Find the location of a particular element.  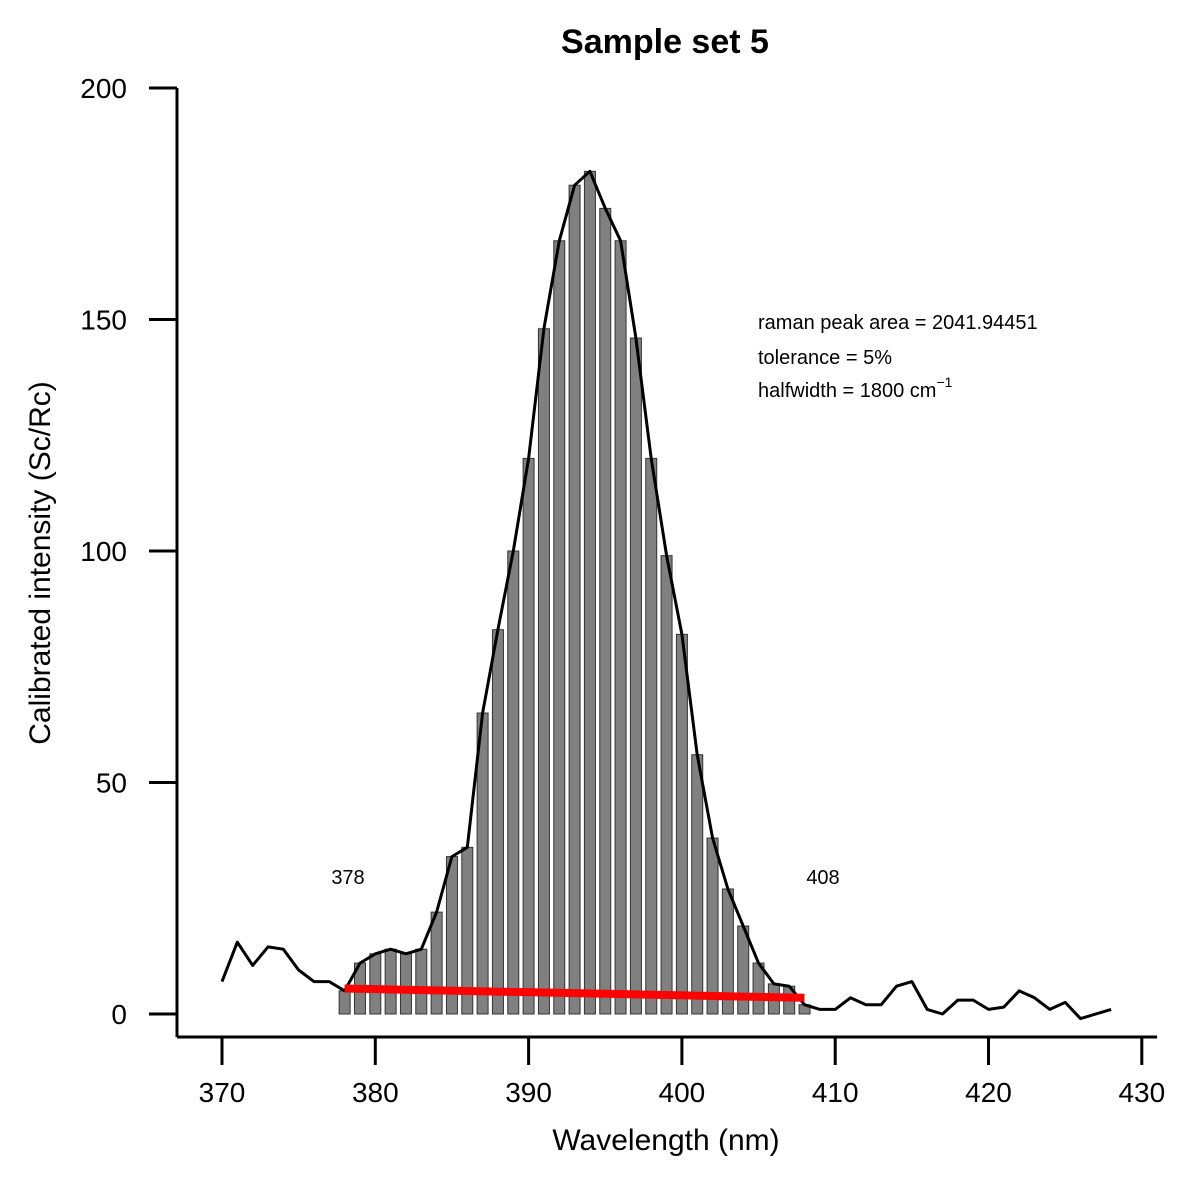

y-axis-ticks: 0 50 100 150 200 is located at coordinates (128, 551).